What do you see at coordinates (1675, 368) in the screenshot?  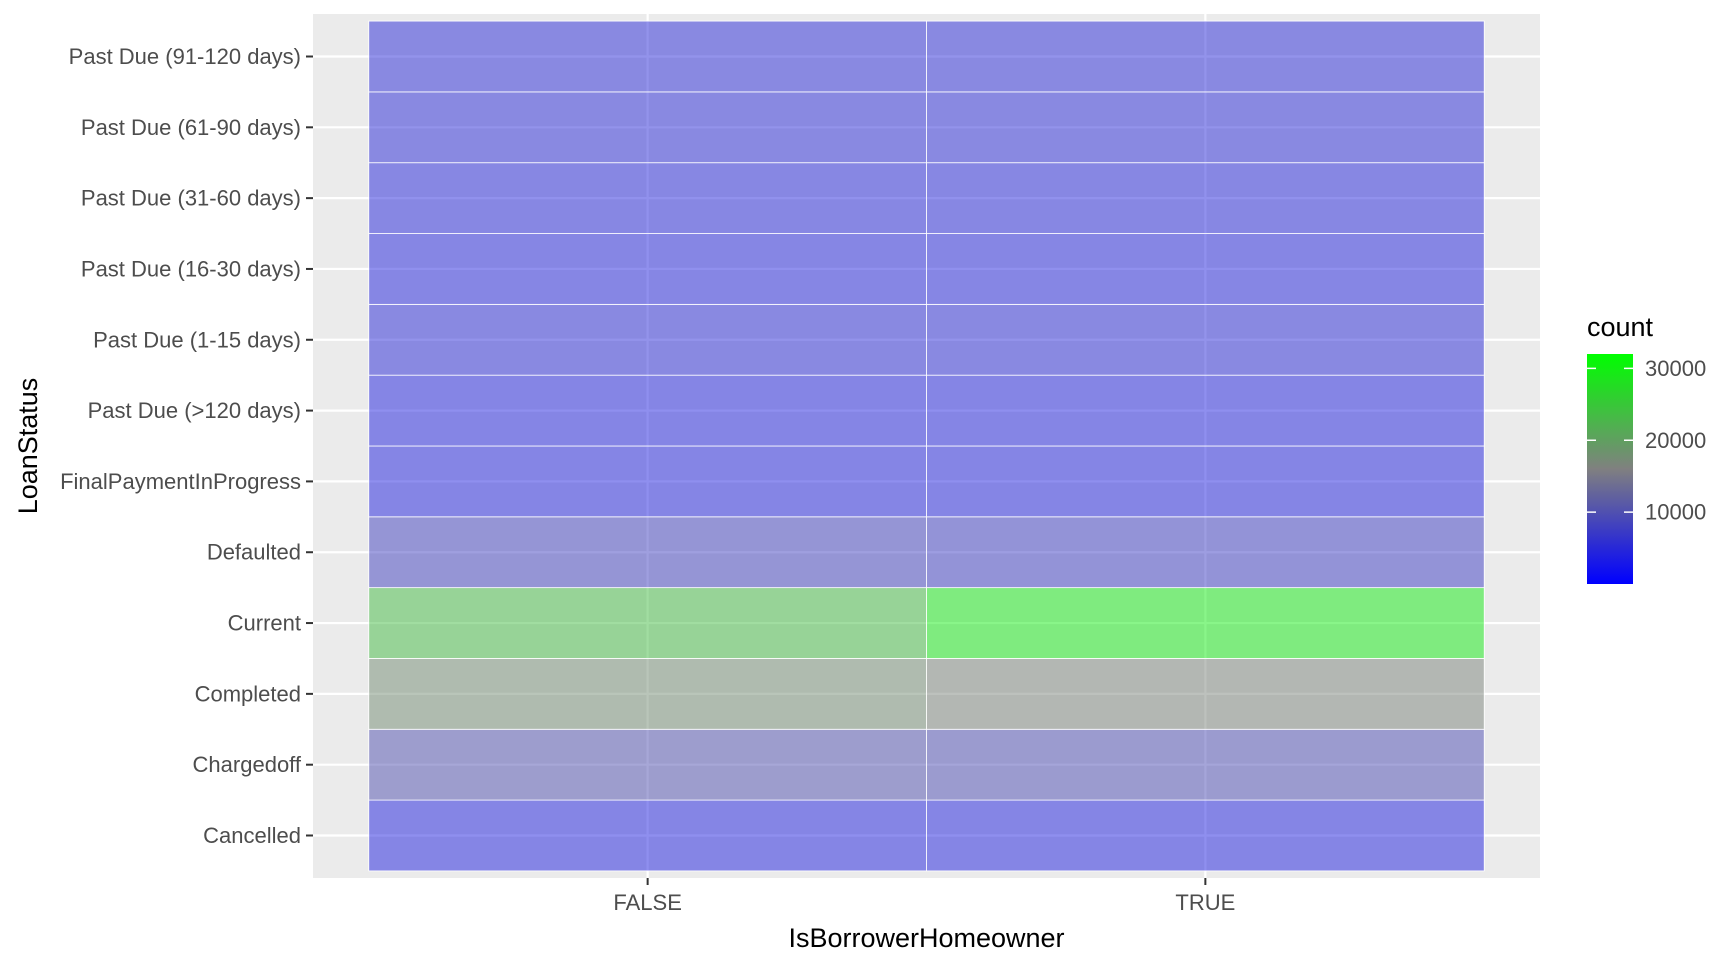 I see `legend-tick-label: 30000` at bounding box center [1675, 368].